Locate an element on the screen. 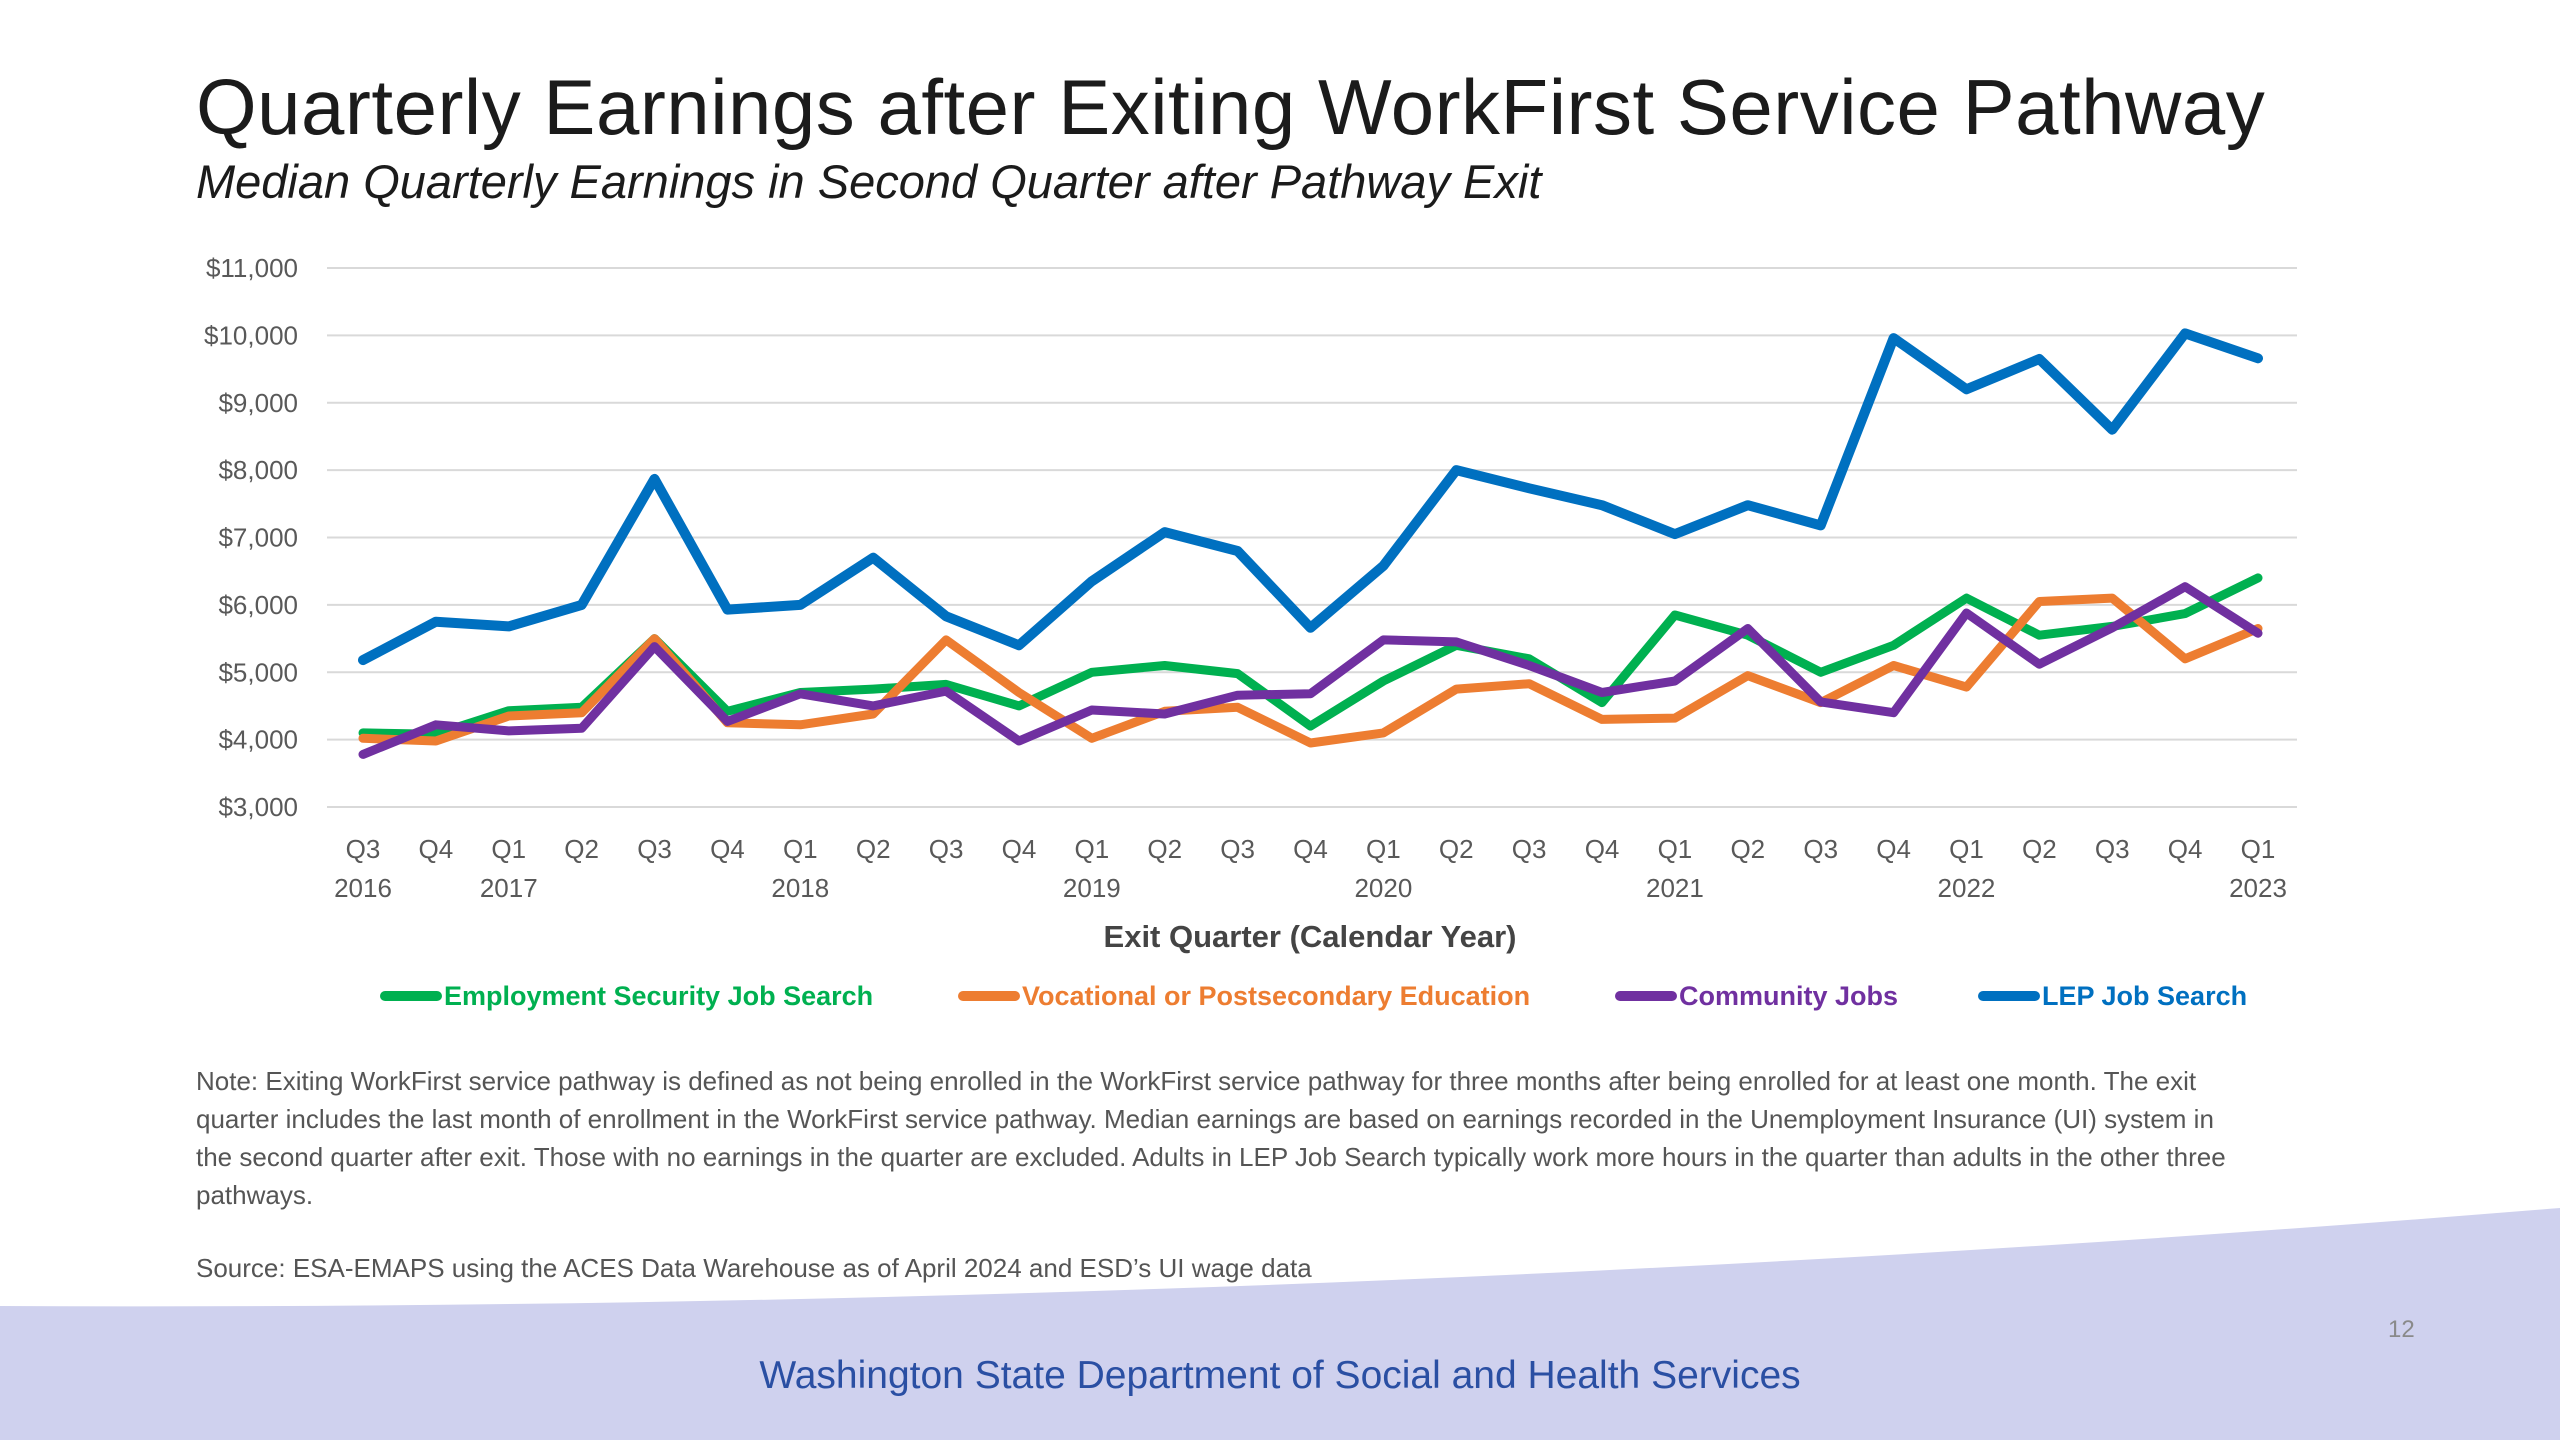 This screenshot has width=2560, height=1440. legend-item: LEP Job Search is located at coordinates (2112, 996).